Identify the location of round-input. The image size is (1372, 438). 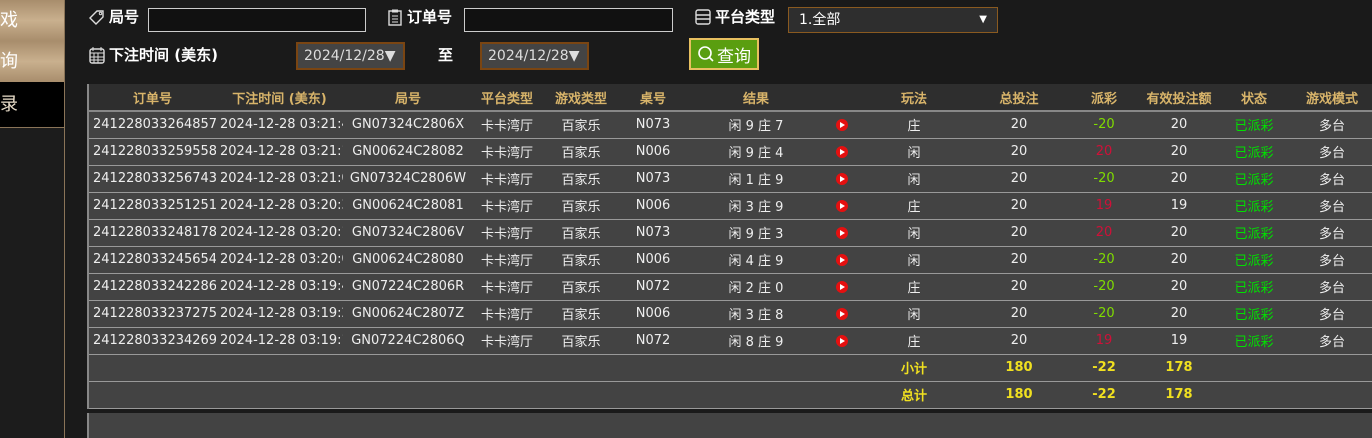
(257, 20).